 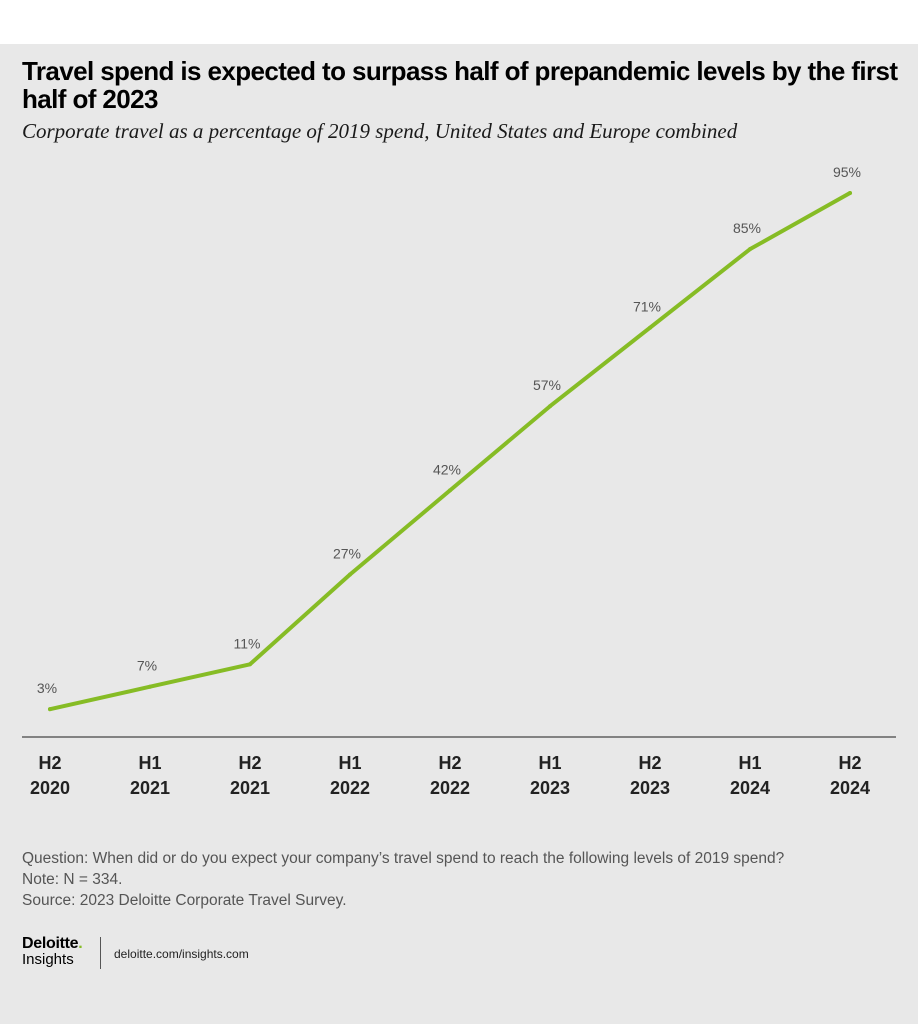 What do you see at coordinates (647, 307) in the screenshot?
I see `data-label: 71%` at bounding box center [647, 307].